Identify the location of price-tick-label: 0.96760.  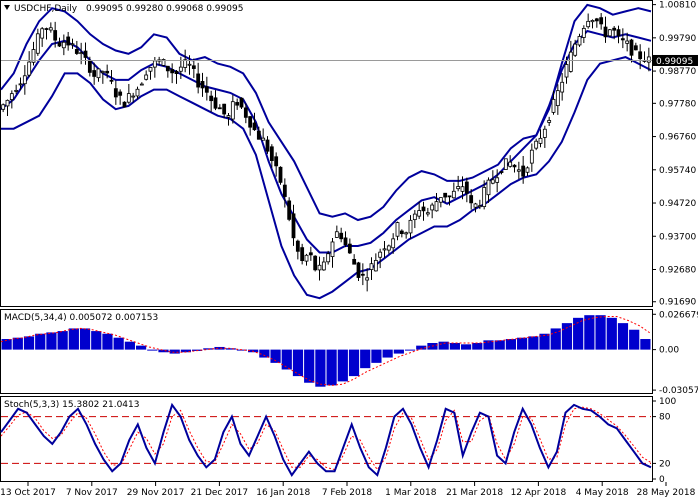
(677, 138).